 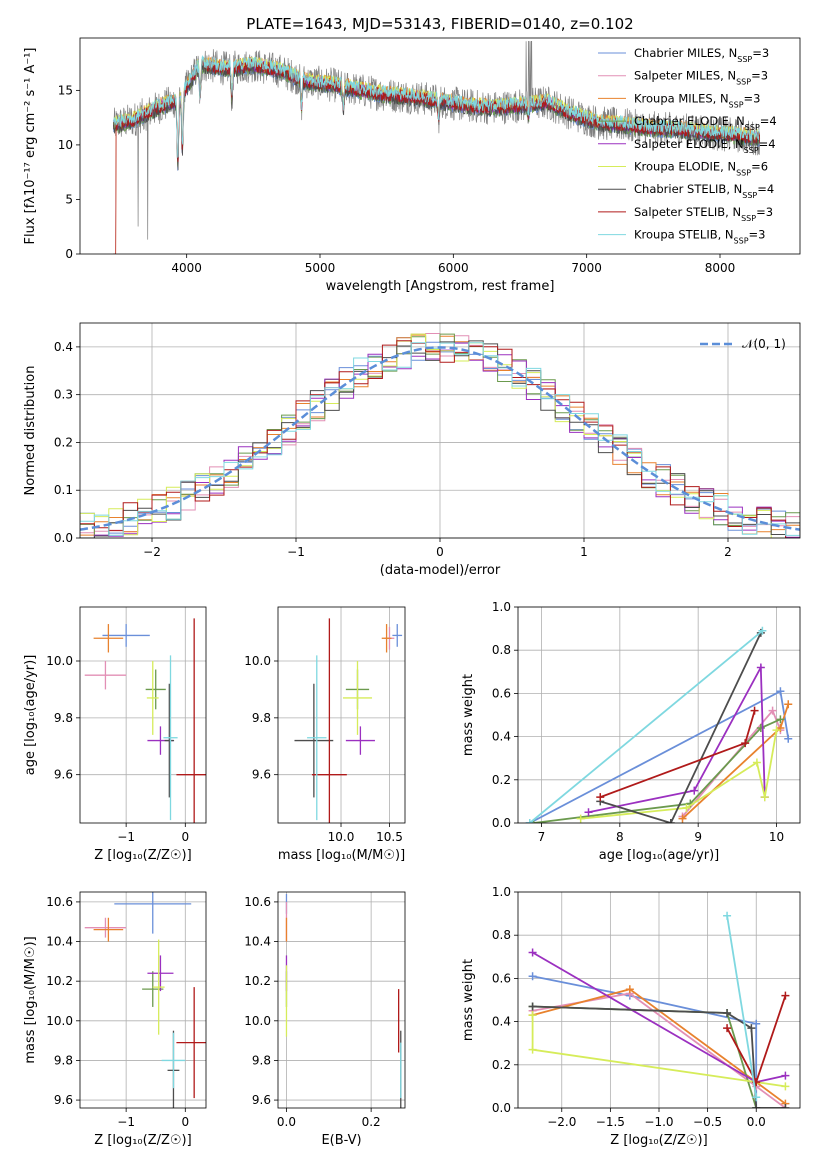 What do you see at coordinates (501, 935) in the screenshot?
I see `y-tick-label: 0.8` at bounding box center [501, 935].